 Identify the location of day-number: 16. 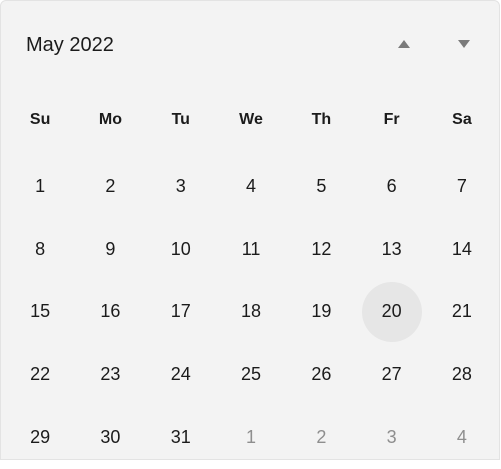
(110, 311).